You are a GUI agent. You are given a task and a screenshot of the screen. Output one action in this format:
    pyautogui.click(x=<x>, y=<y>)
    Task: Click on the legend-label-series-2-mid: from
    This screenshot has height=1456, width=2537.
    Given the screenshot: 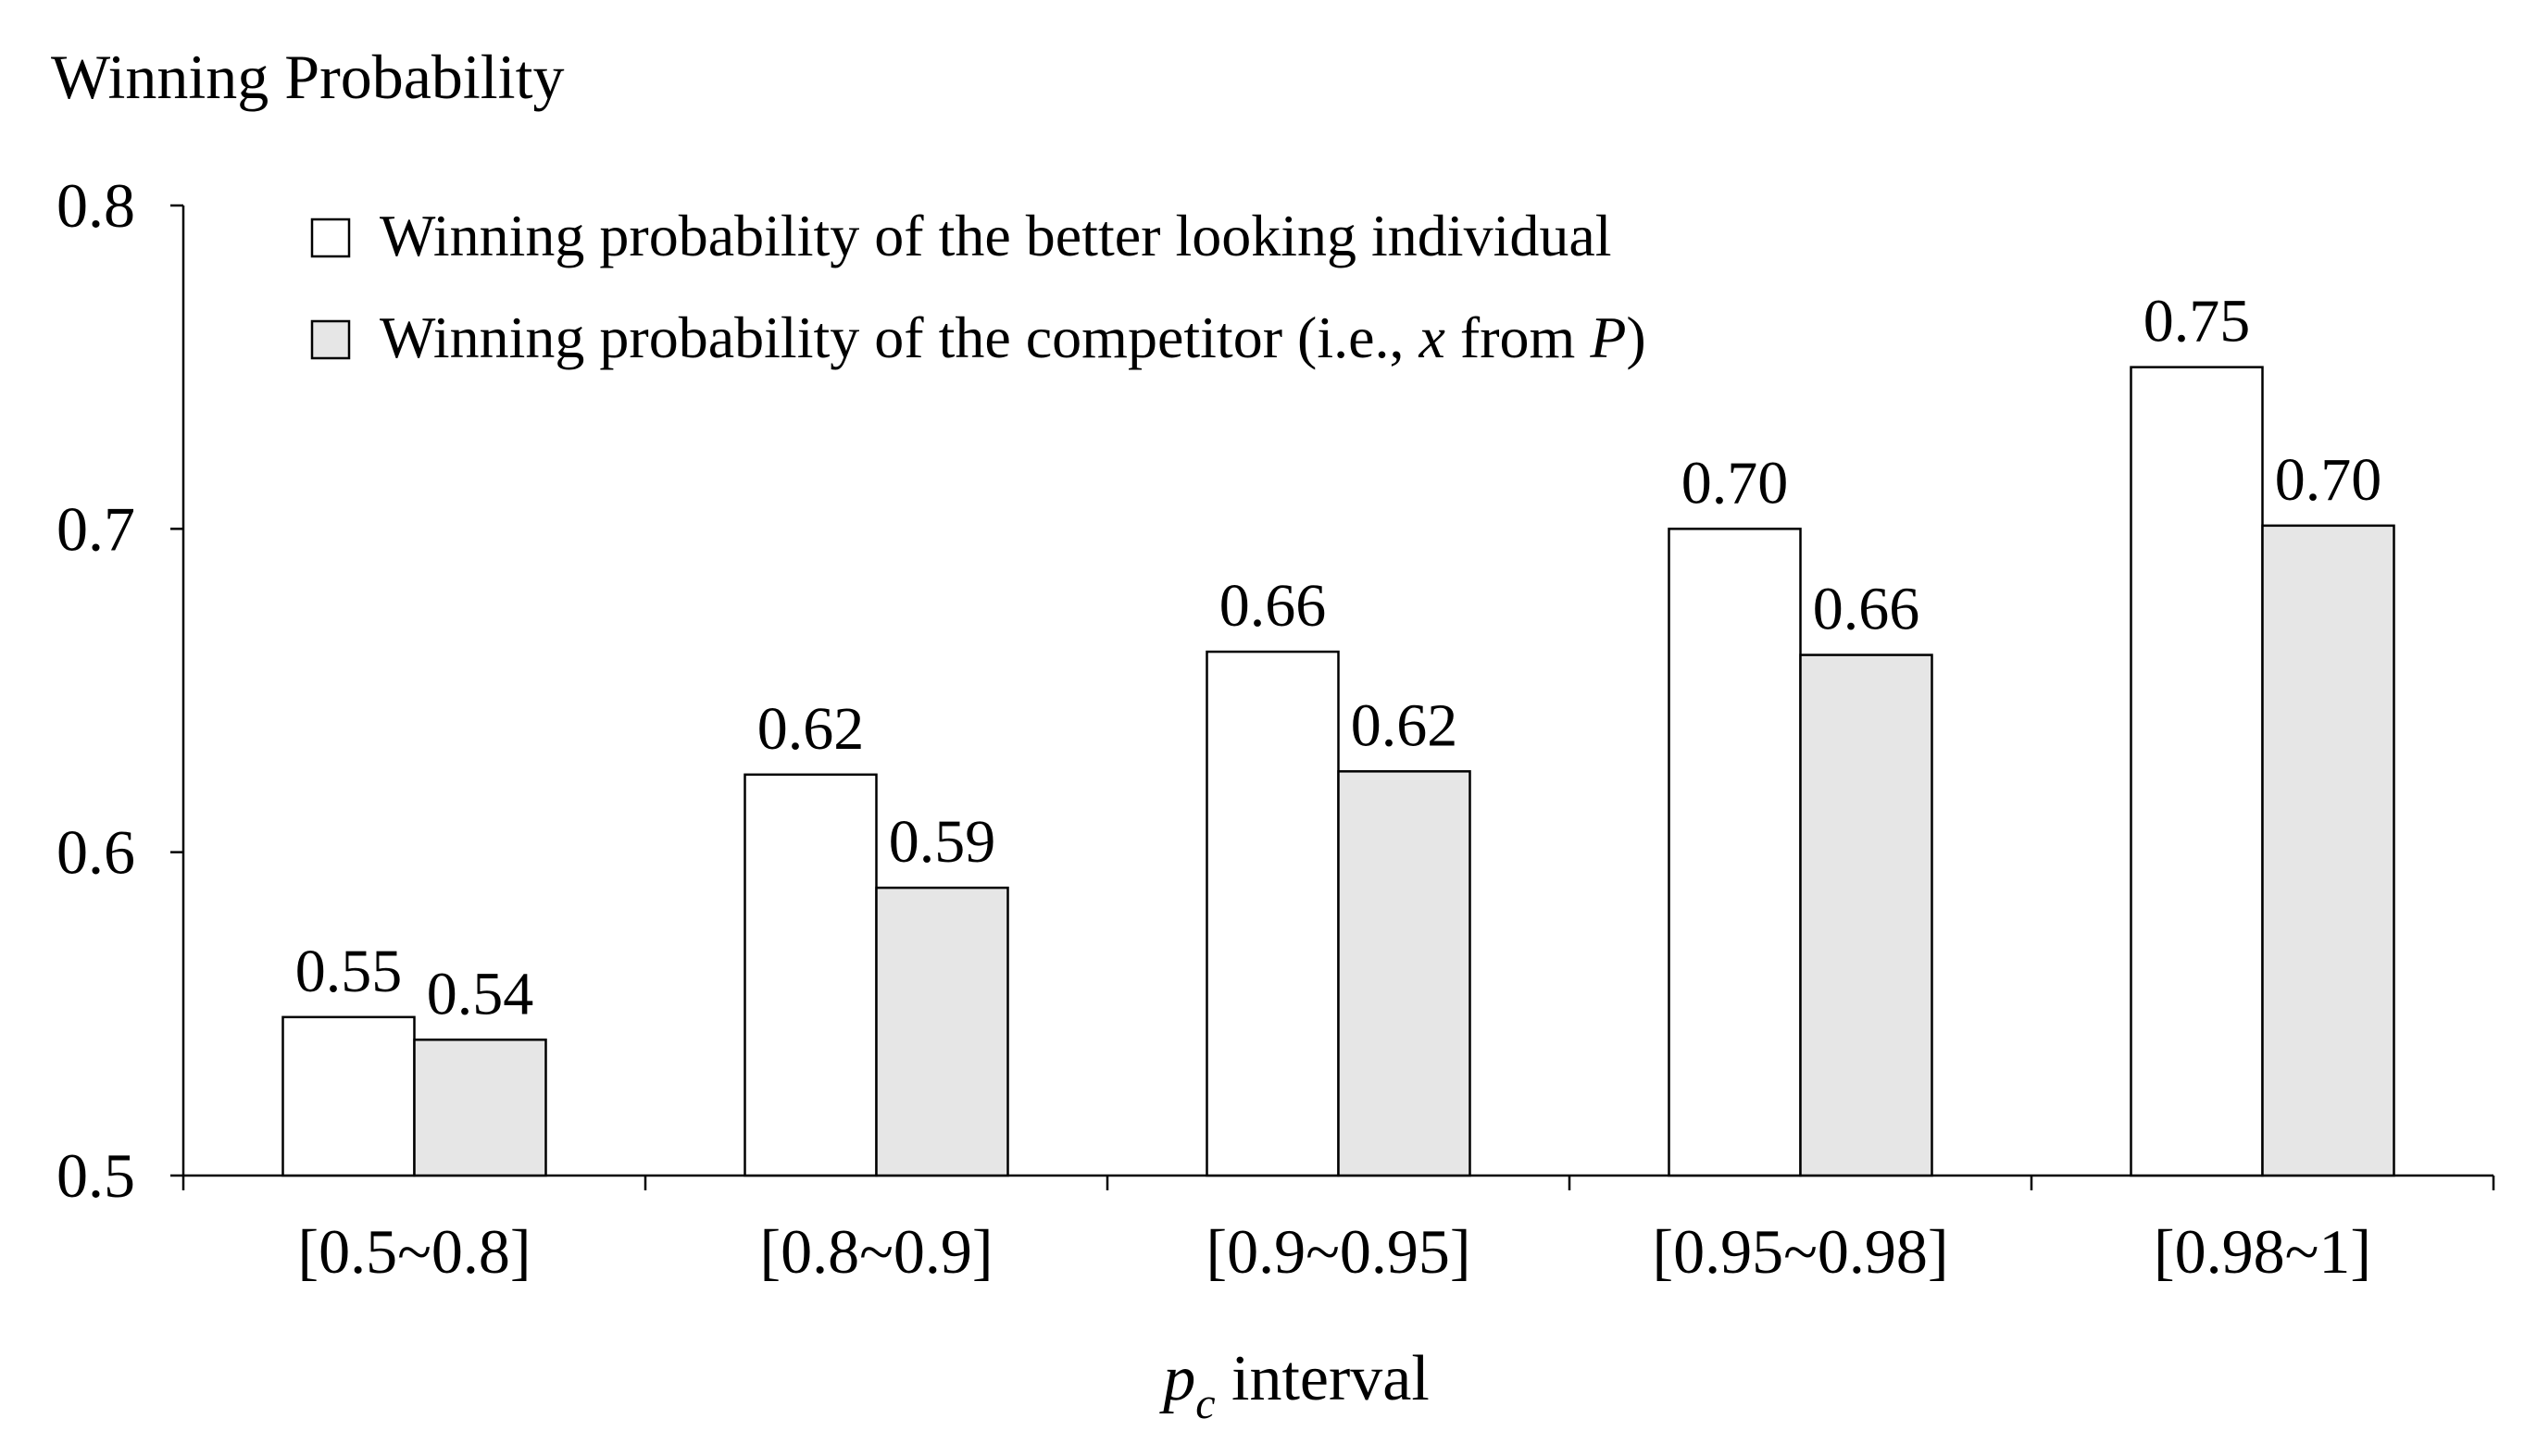 What is the action you would take?
    pyautogui.click(x=1517, y=337)
    